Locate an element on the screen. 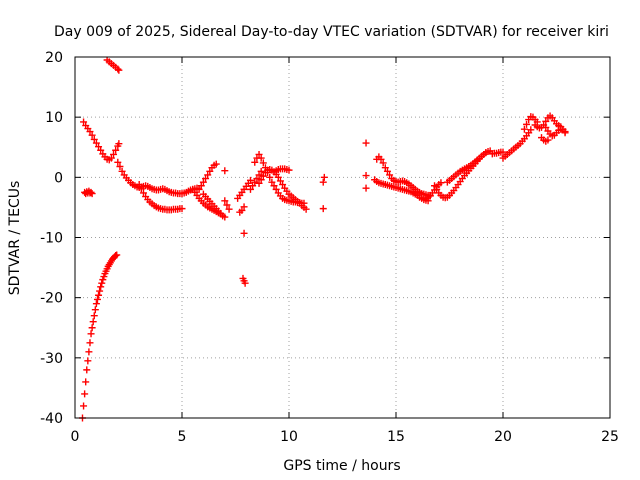 The height and width of the screenshot is (480, 640). series-sat-x is located at coordinates (401, 190).